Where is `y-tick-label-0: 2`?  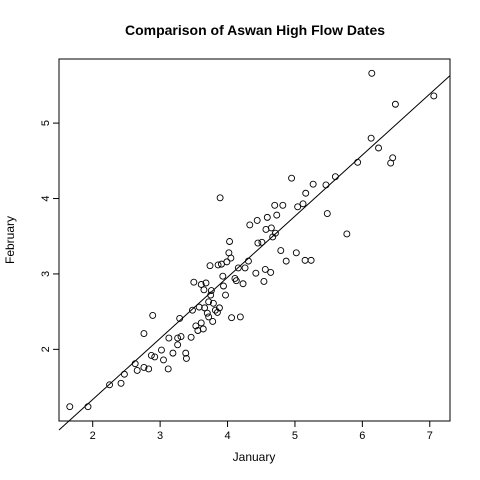
y-tick-label-0: 2 is located at coordinates (46, 349).